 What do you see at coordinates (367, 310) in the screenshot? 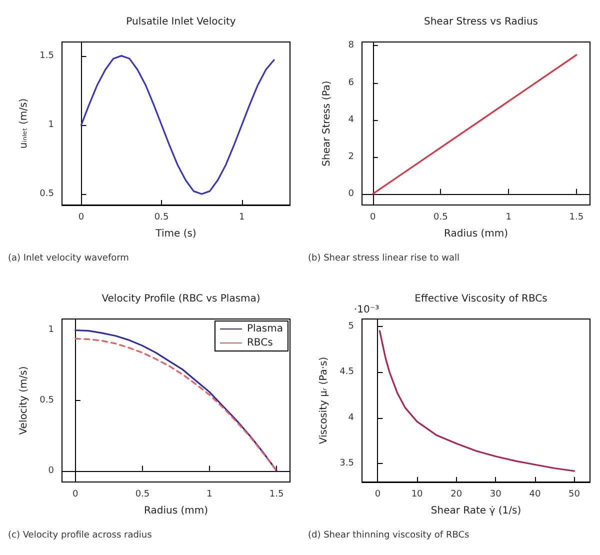
I see `text: ·10⁻³` at bounding box center [367, 310].